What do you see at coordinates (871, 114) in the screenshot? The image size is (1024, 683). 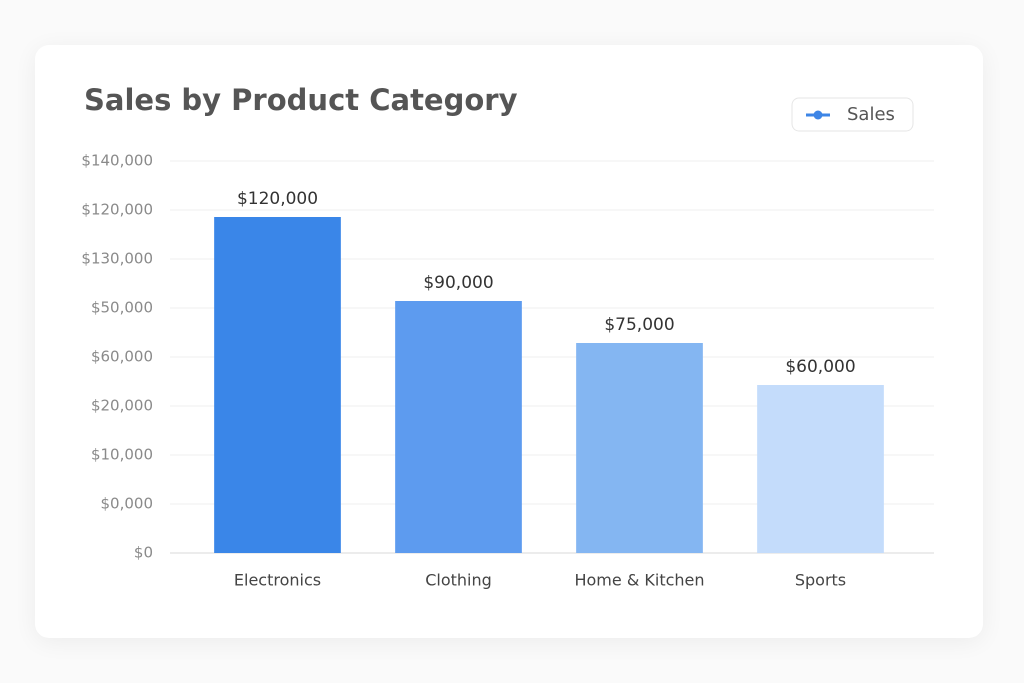 I see `legend-label: Sales` at bounding box center [871, 114].